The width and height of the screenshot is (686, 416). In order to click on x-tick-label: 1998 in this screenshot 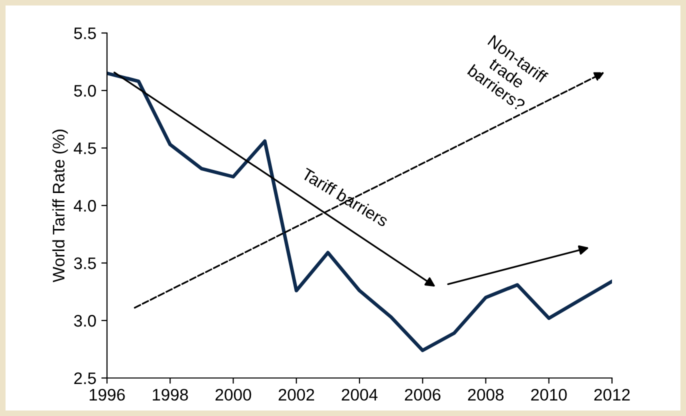, I will do `click(170, 394)`.